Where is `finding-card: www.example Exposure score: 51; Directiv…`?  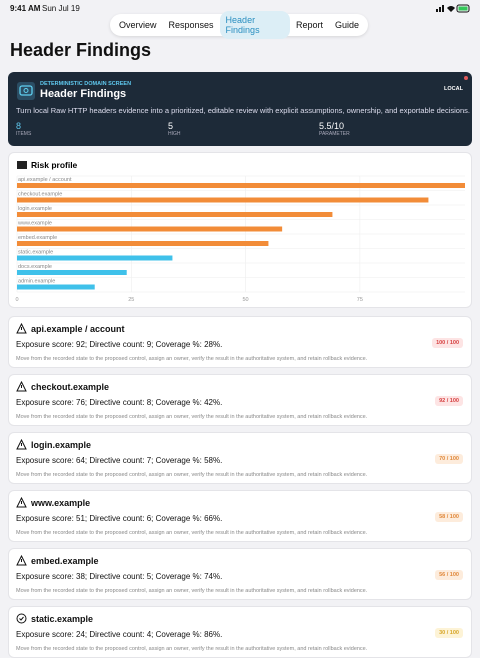
finding-card: www.example Exposure score: 51; Directiv… is located at coordinates (240, 516).